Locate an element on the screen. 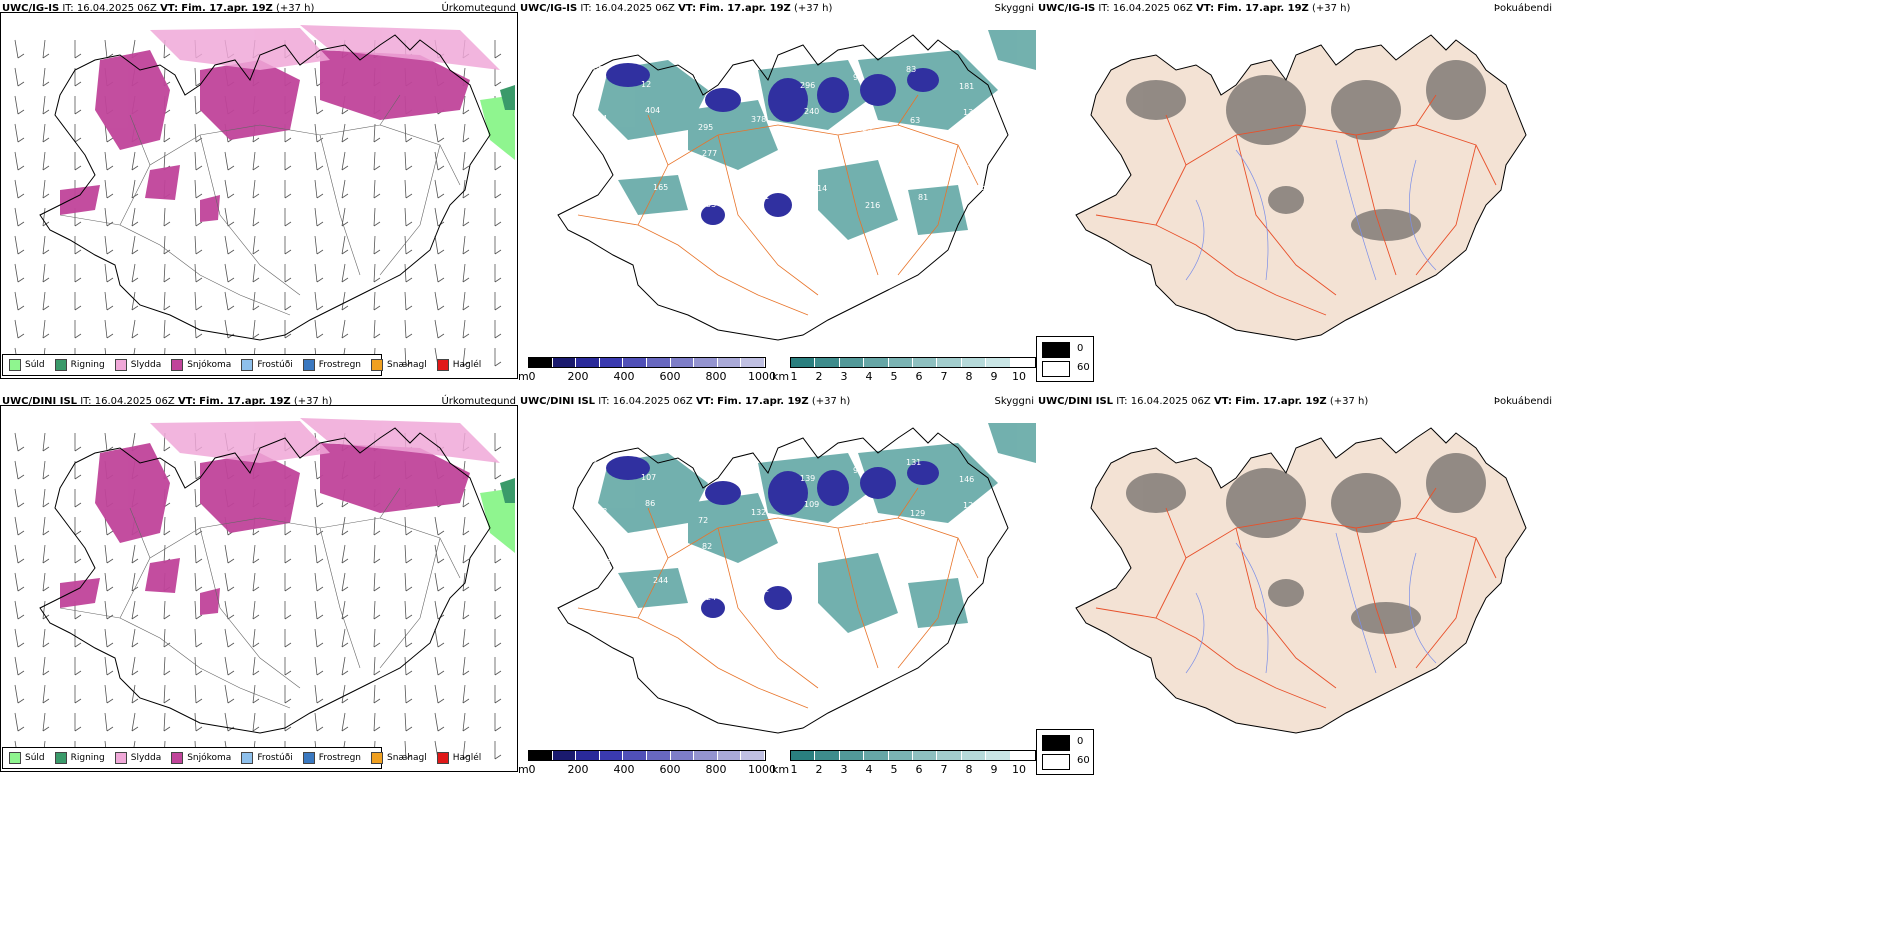  cloudbase-value: 111 is located at coordinates (656, 161).